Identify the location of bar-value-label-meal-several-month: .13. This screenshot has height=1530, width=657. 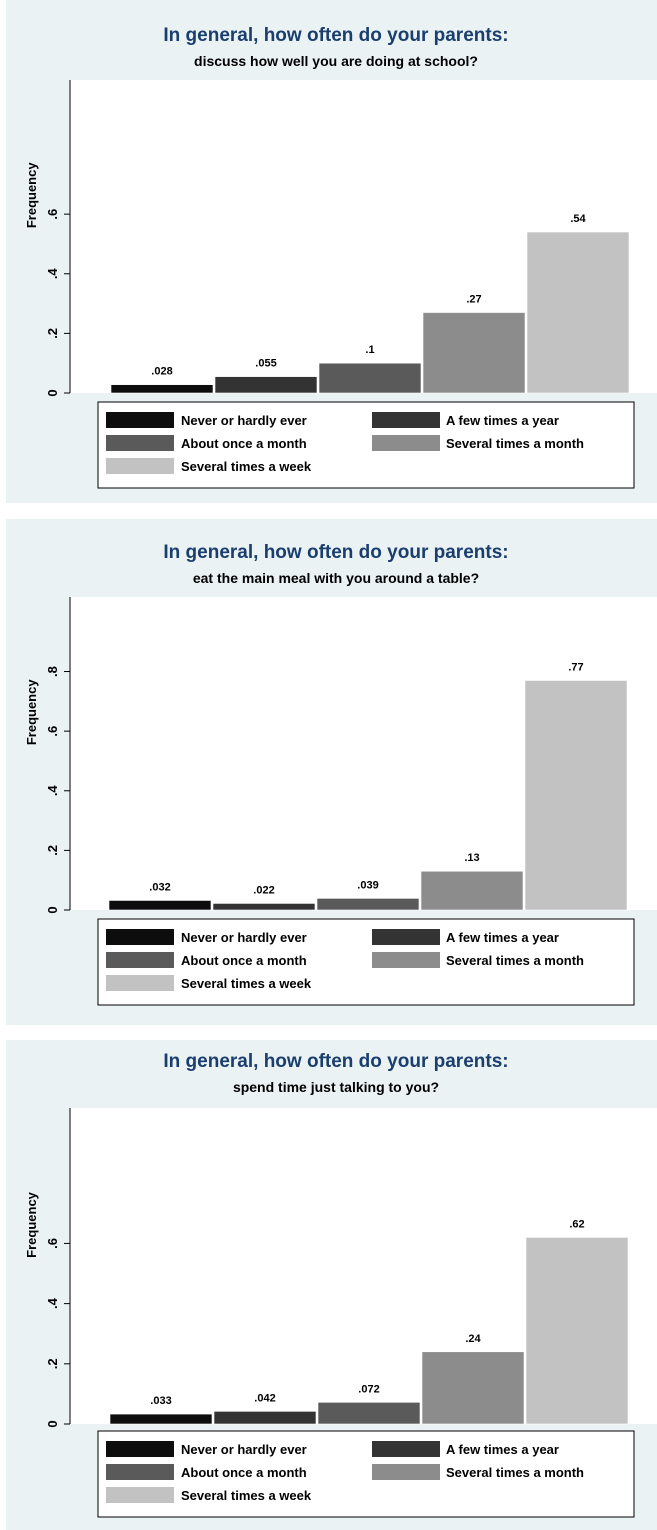
(471, 858).